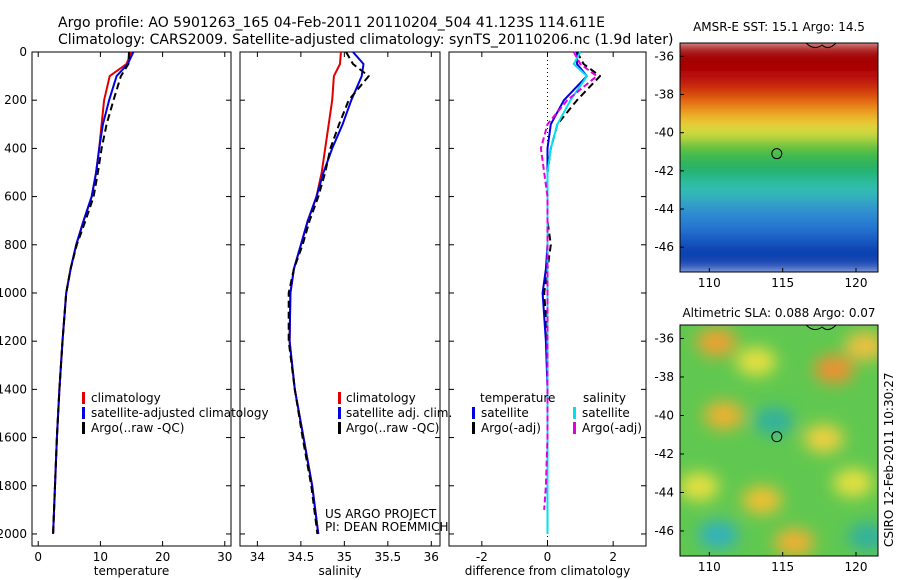  What do you see at coordinates (856, 283) in the screenshot?
I see `x-tick-label: 120` at bounding box center [856, 283].